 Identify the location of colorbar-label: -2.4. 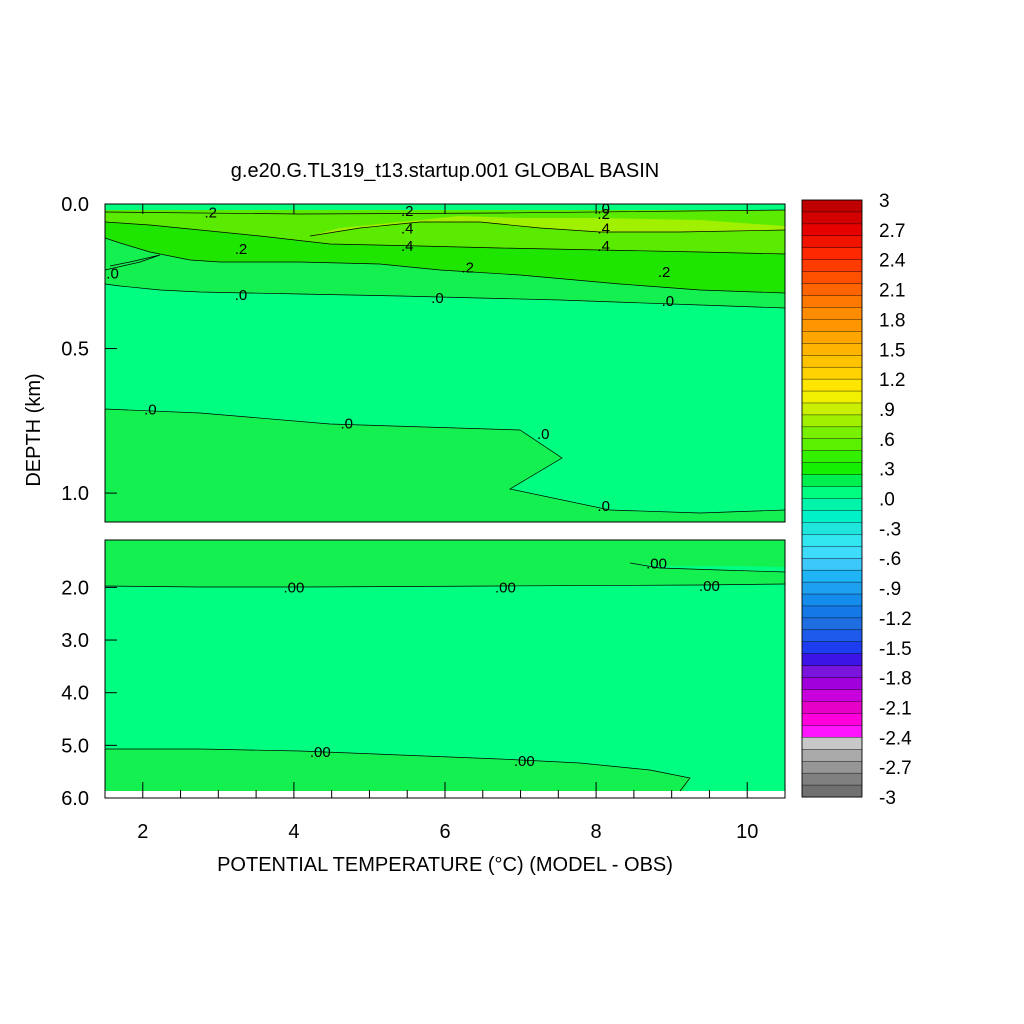
(895, 738).